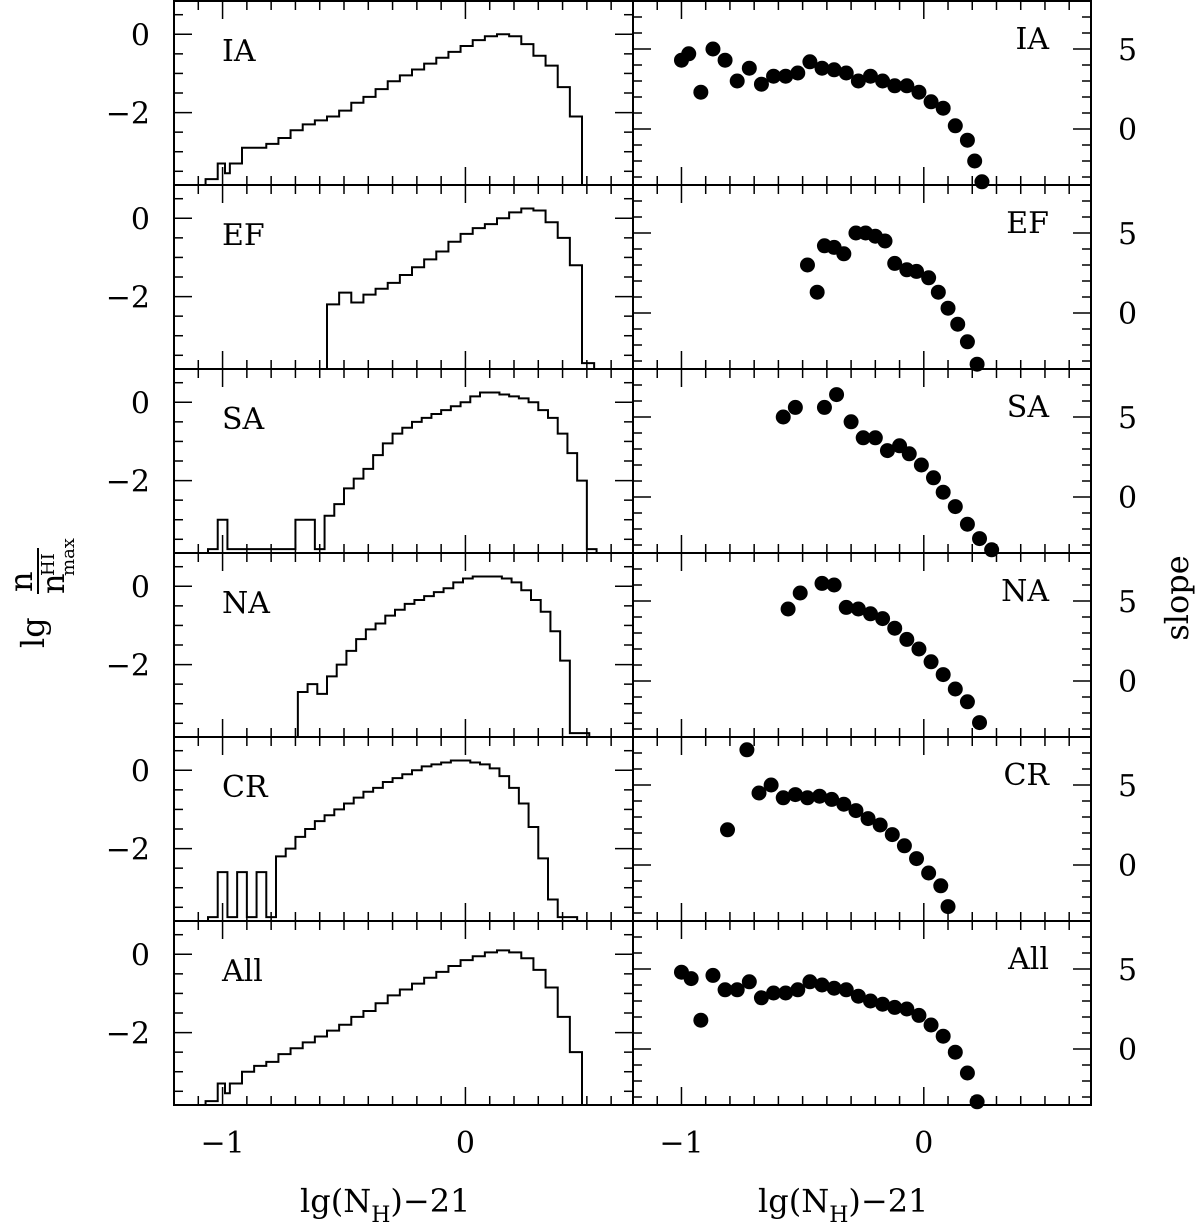  What do you see at coordinates (566, 1143) in the screenshot?
I see `x-tick-labels: −1 0 −1 0` at bounding box center [566, 1143].